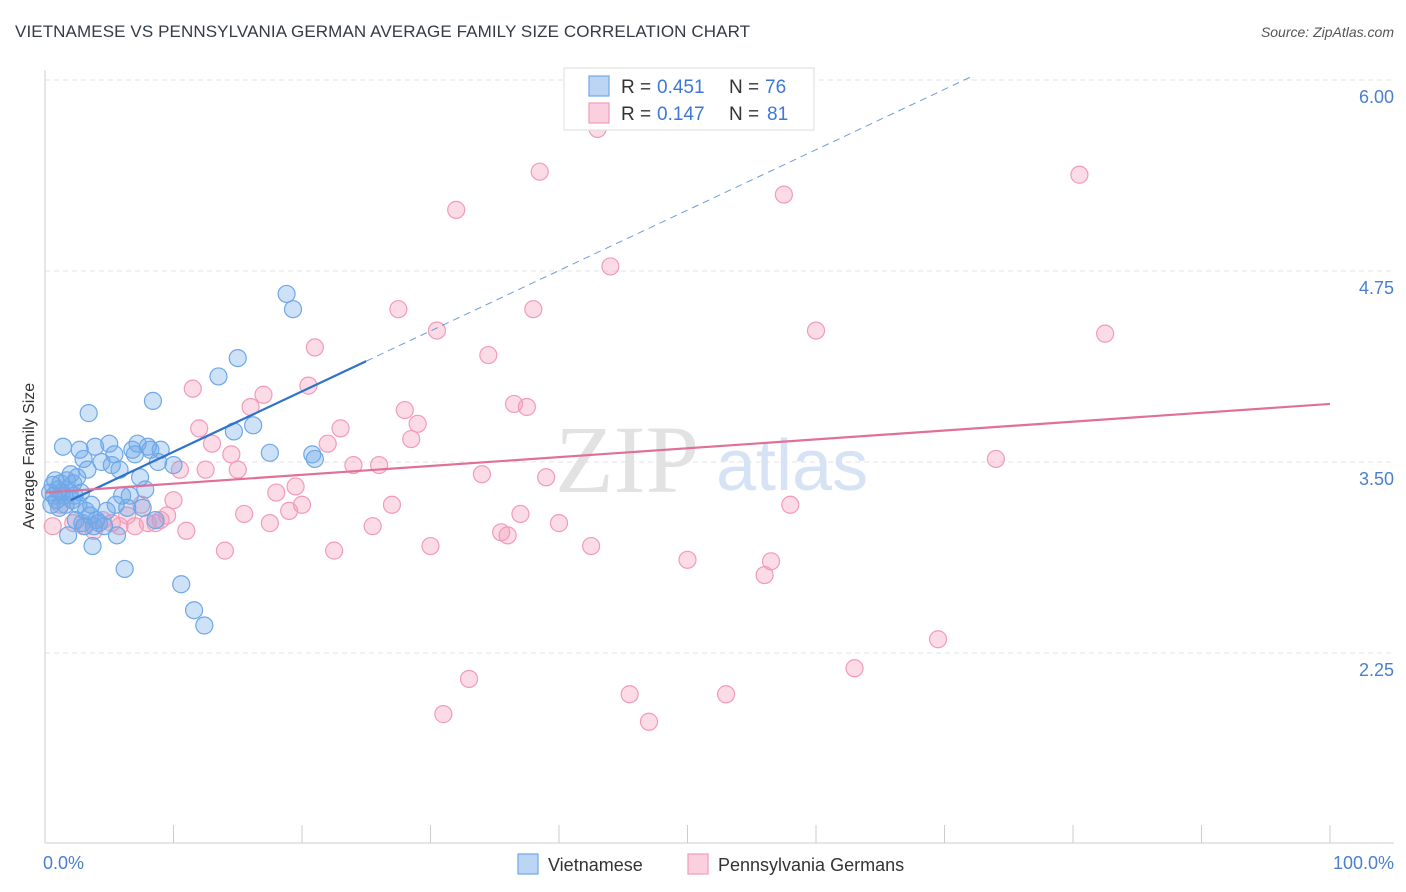  I want to click on bottom-legend-vietnamese: Vietnamese, so click(595, 865).